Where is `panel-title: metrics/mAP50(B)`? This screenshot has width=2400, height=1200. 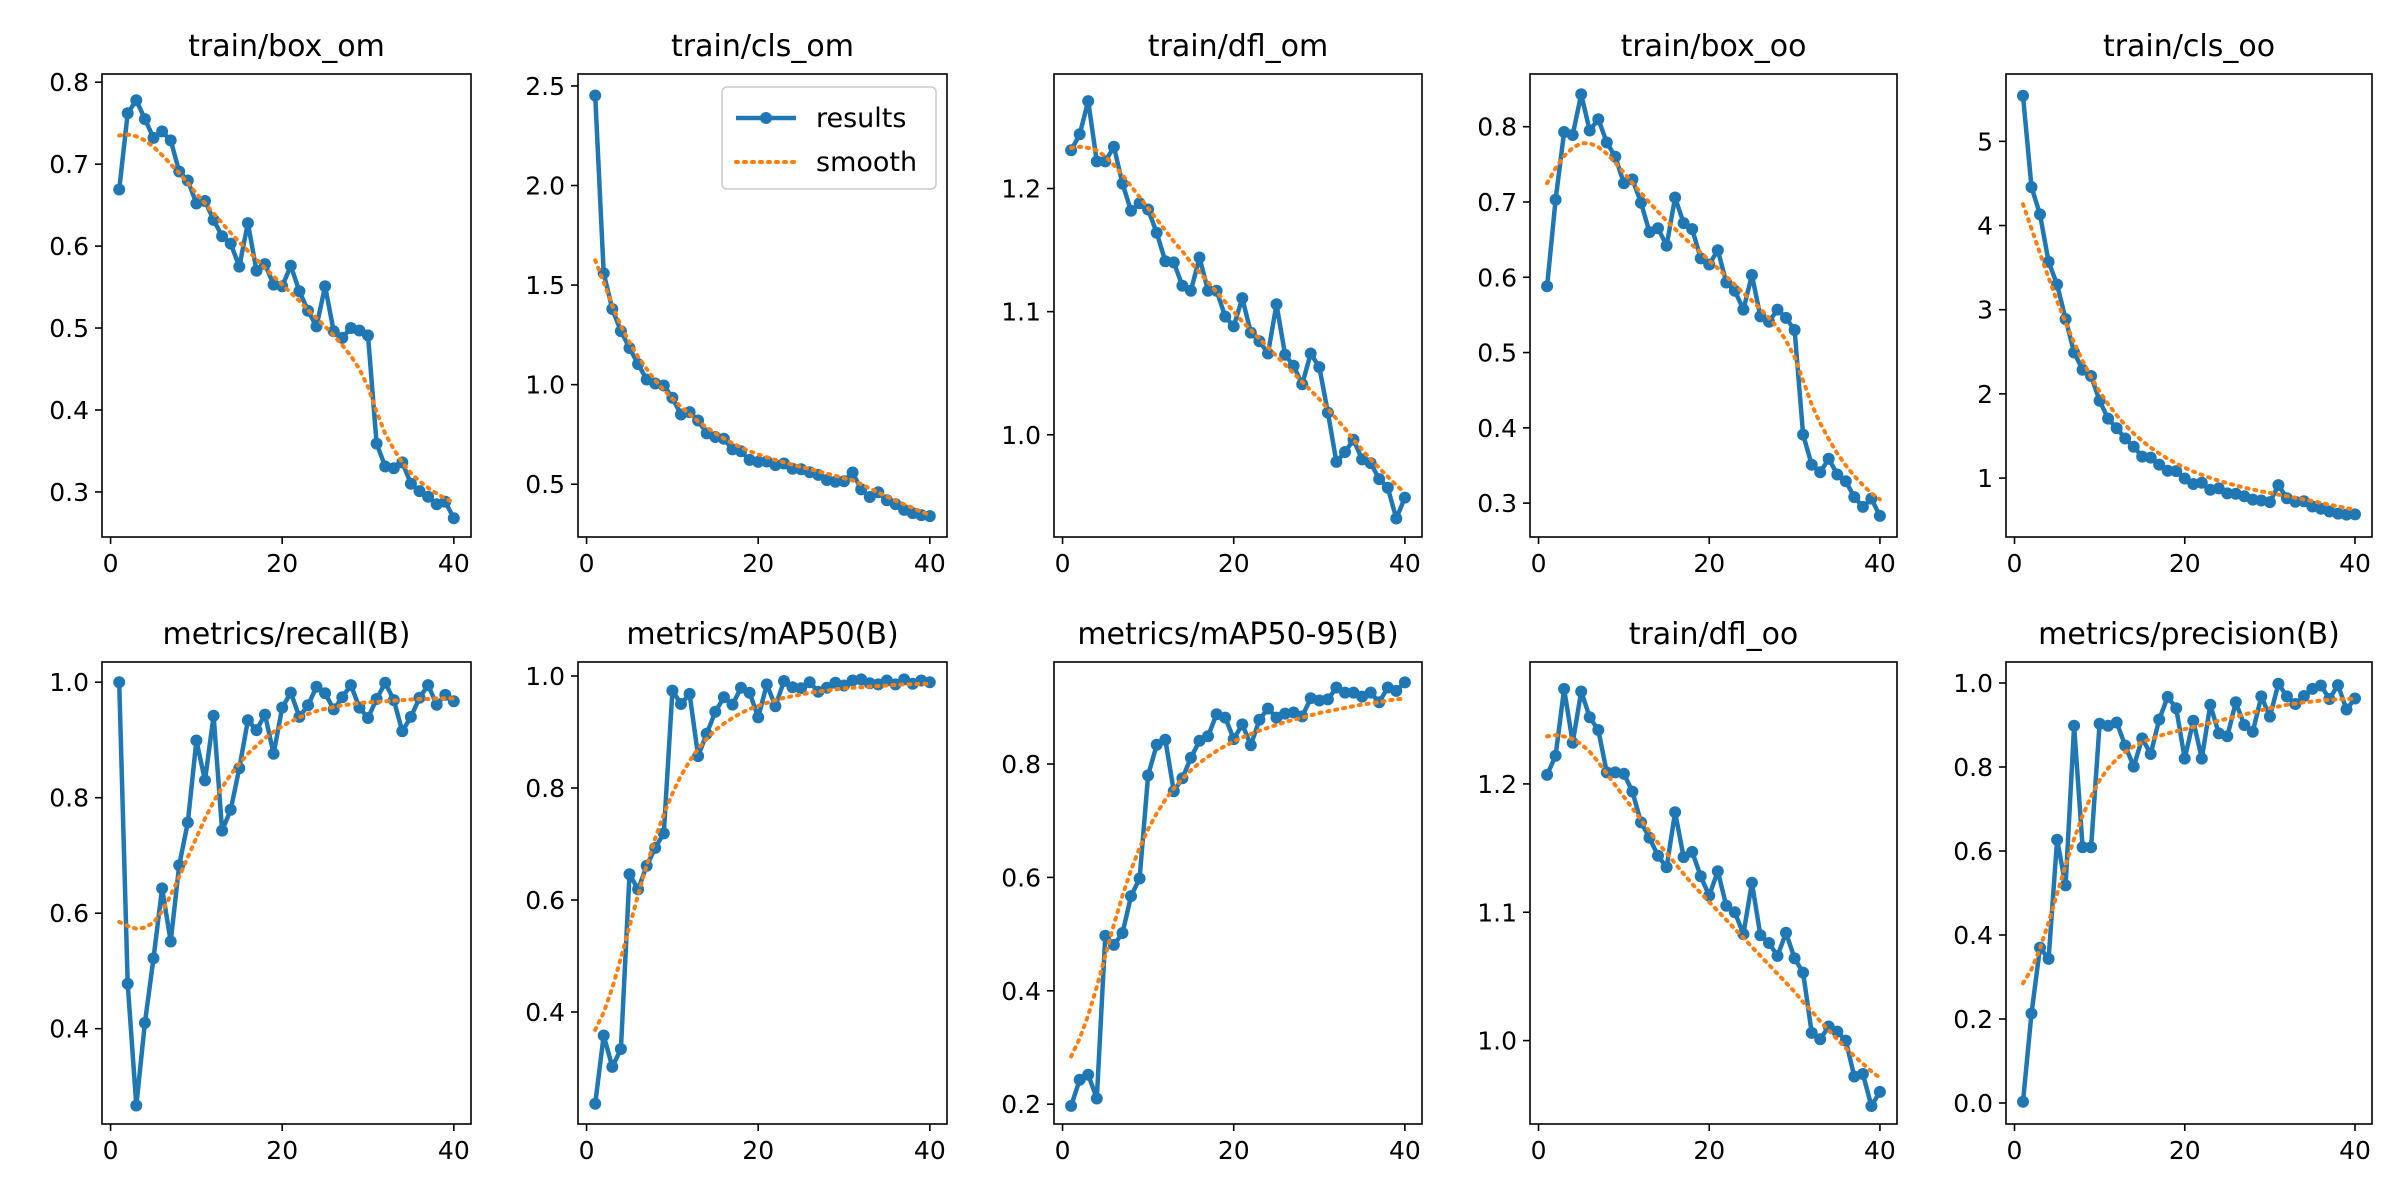 panel-title: metrics/mAP50(B) is located at coordinates (762, 634).